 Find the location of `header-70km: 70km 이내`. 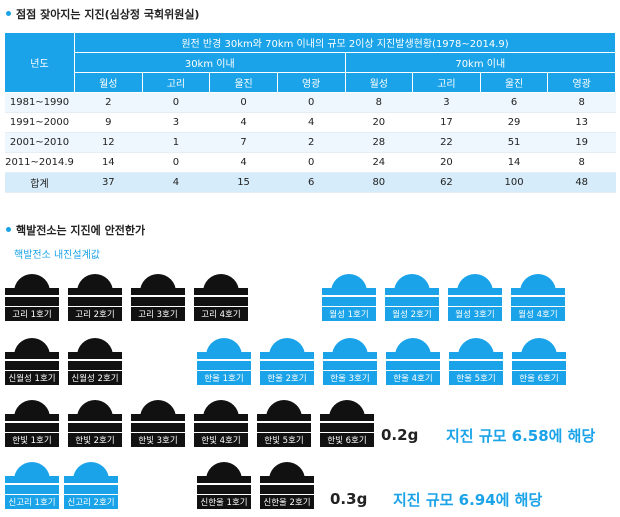

header-70km: 70km 이내 is located at coordinates (480, 62).